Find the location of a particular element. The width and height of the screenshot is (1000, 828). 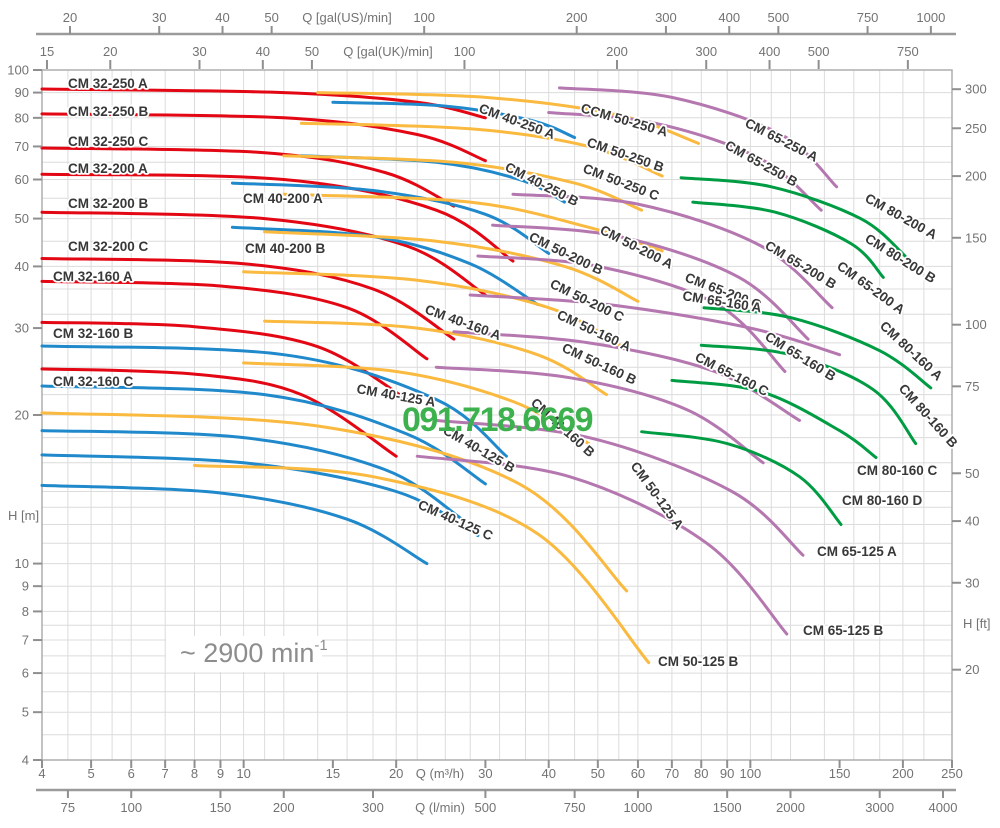

curve-label: CM 32-160 C is located at coordinates (93, 381).